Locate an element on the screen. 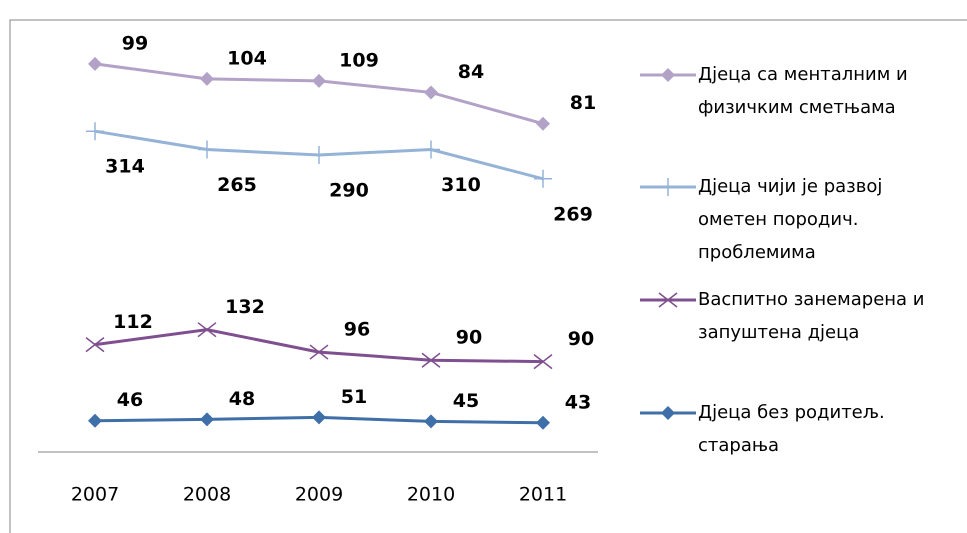 This screenshot has height=533, width=967. data-label: 48 is located at coordinates (242, 399).